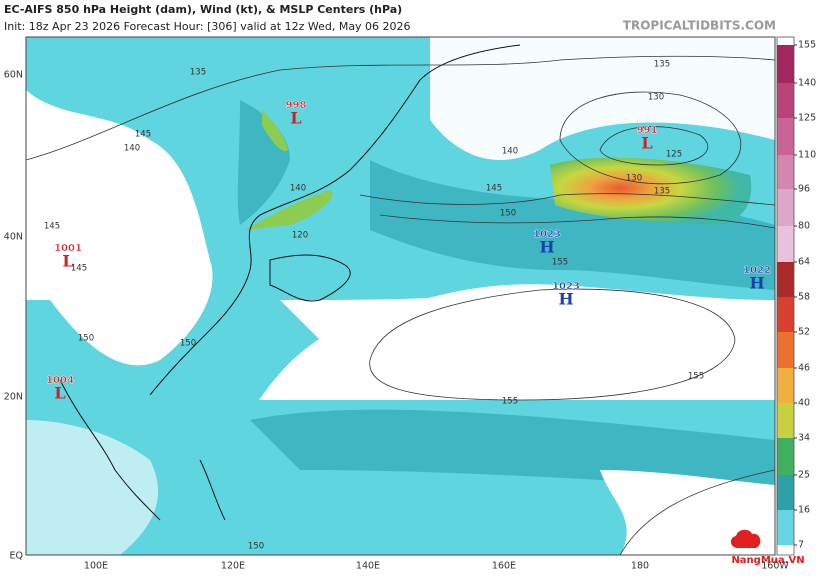 This screenshot has width=819, height=577. What do you see at coordinates (767, 560) in the screenshot?
I see `watermark-text: NangMua.VN` at bounding box center [767, 560].